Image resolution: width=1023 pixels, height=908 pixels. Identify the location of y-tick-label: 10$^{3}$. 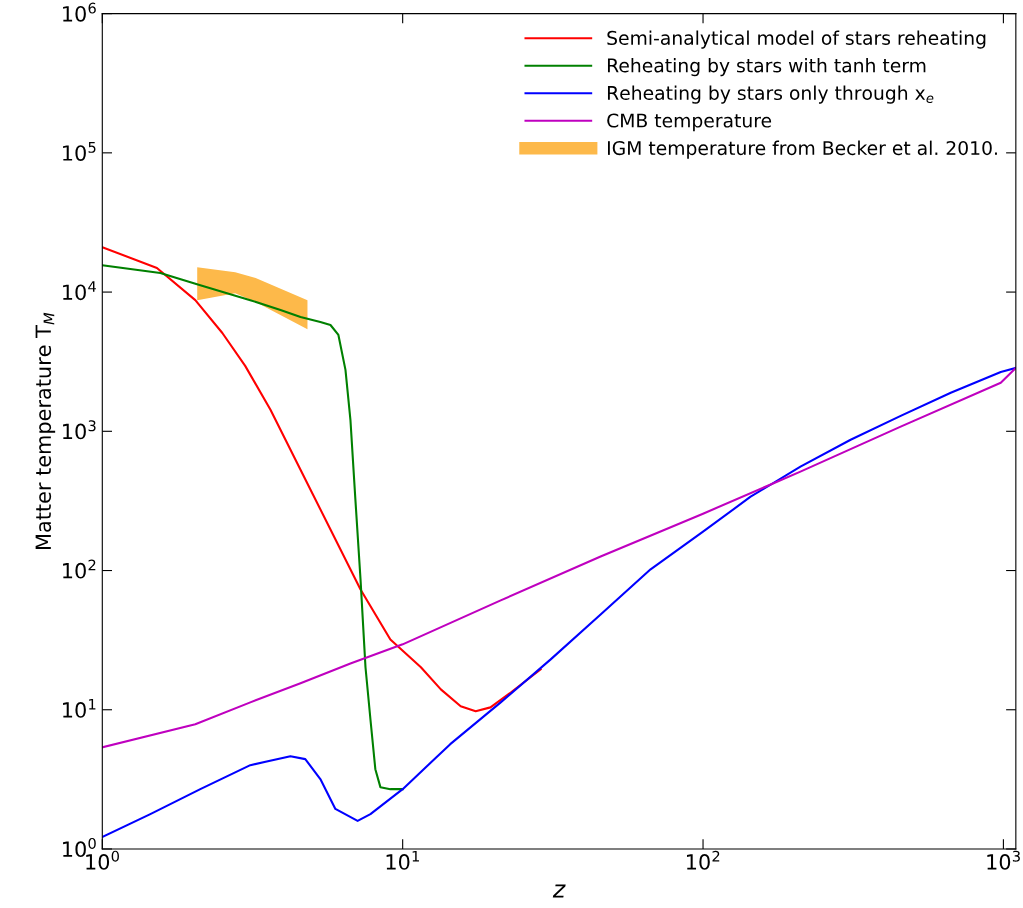
(79, 430).